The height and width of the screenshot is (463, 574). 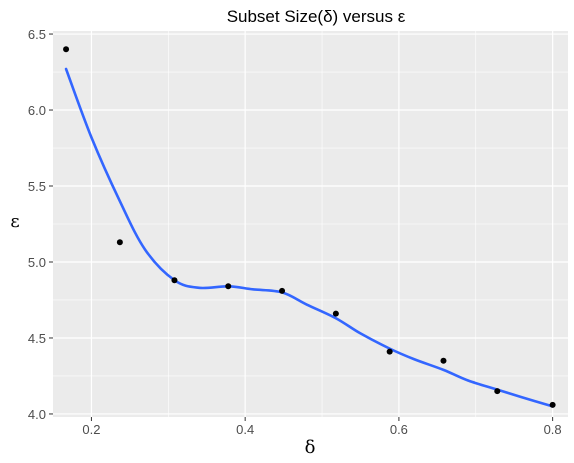 I want to click on chart-title: Subset Size(δ) versus ε, so click(x=316, y=16).